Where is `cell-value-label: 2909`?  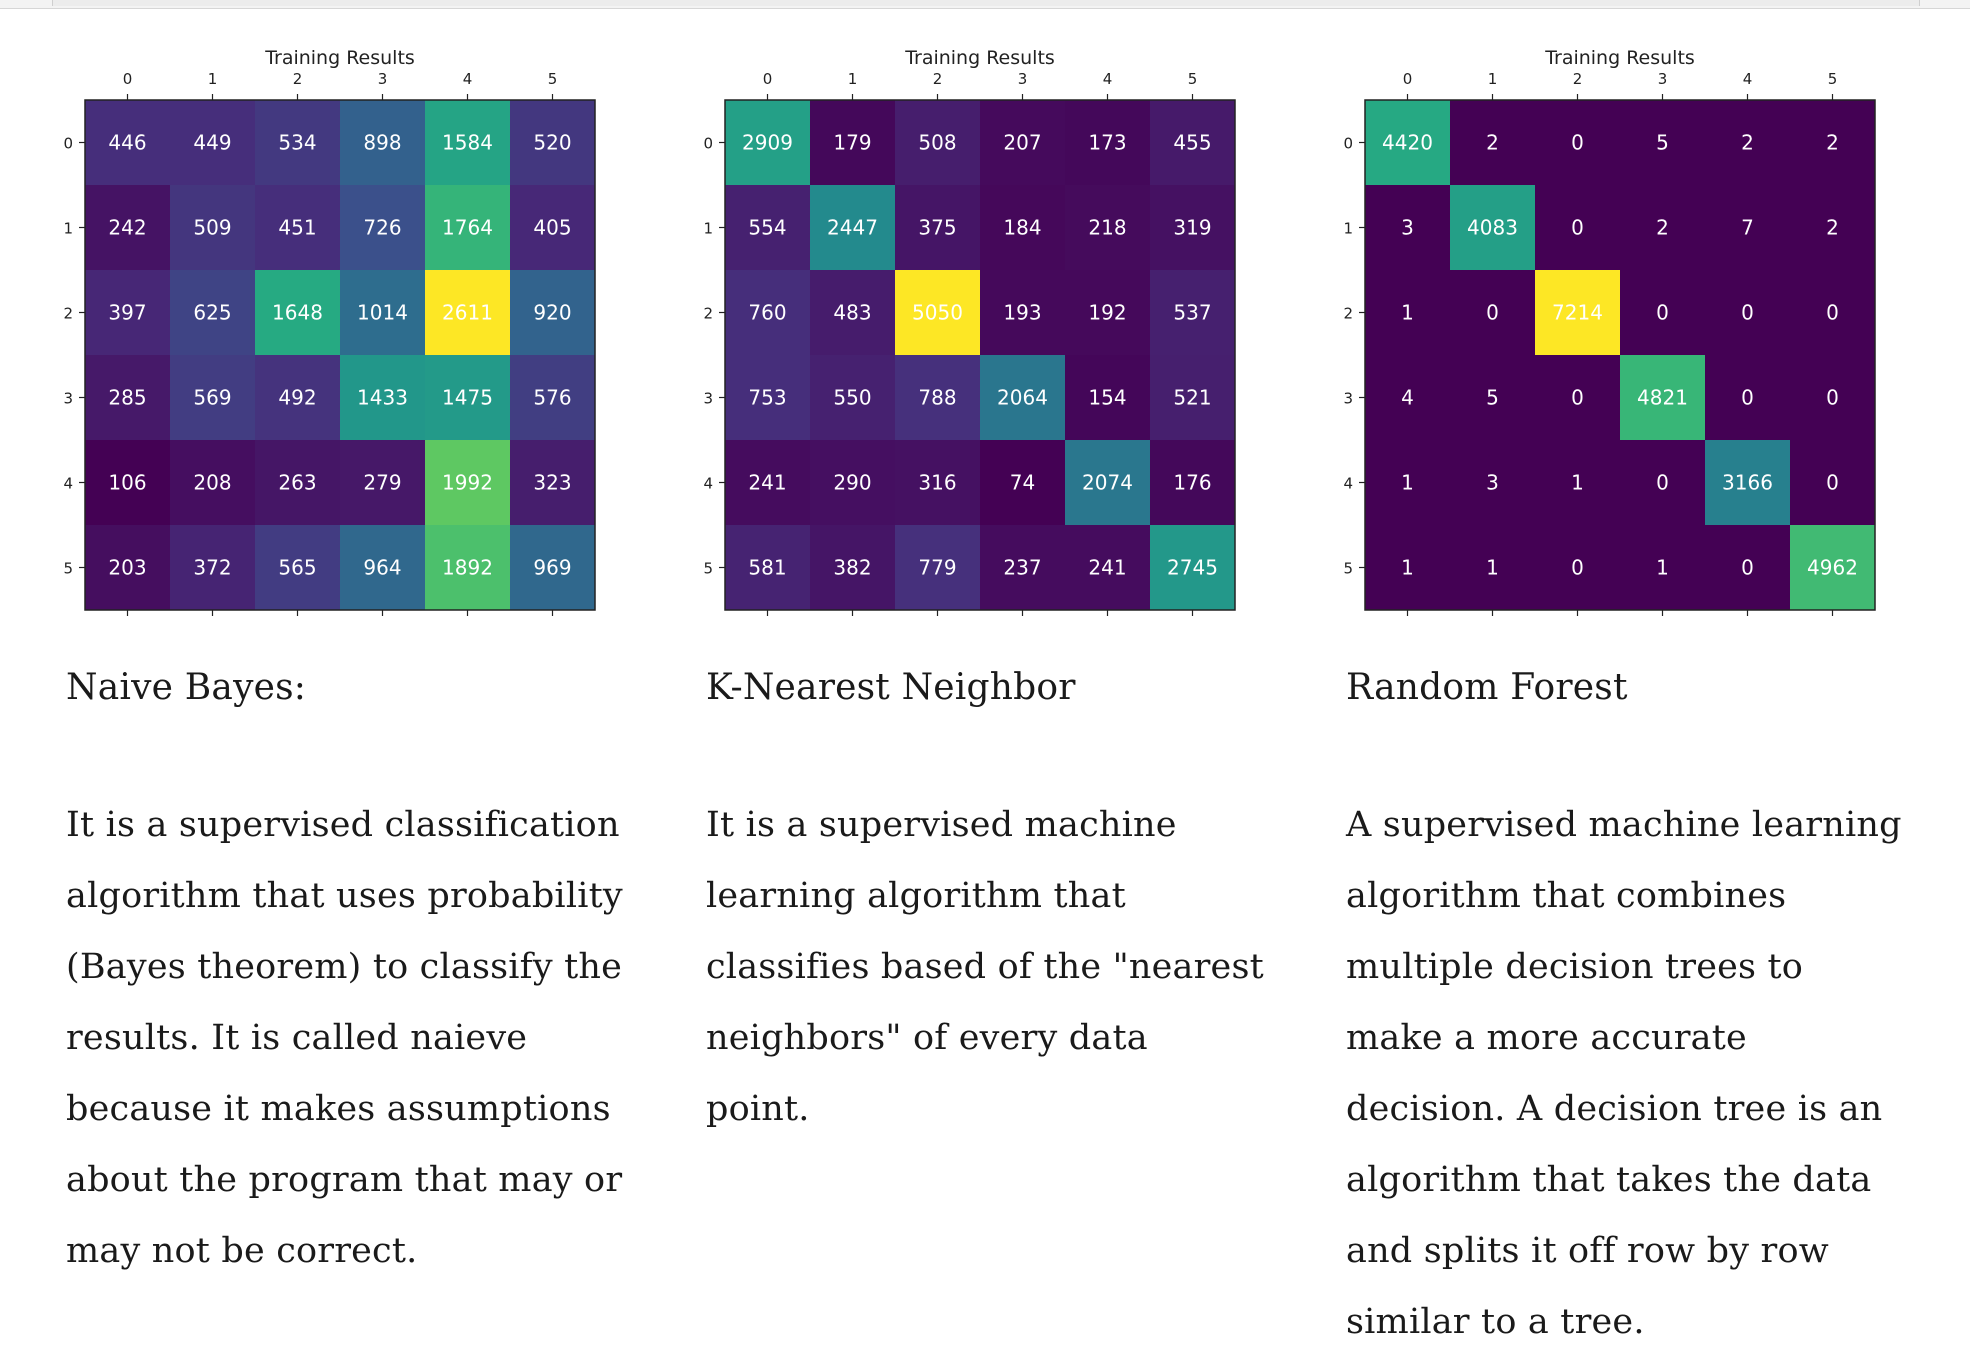 cell-value-label: 2909 is located at coordinates (767, 143).